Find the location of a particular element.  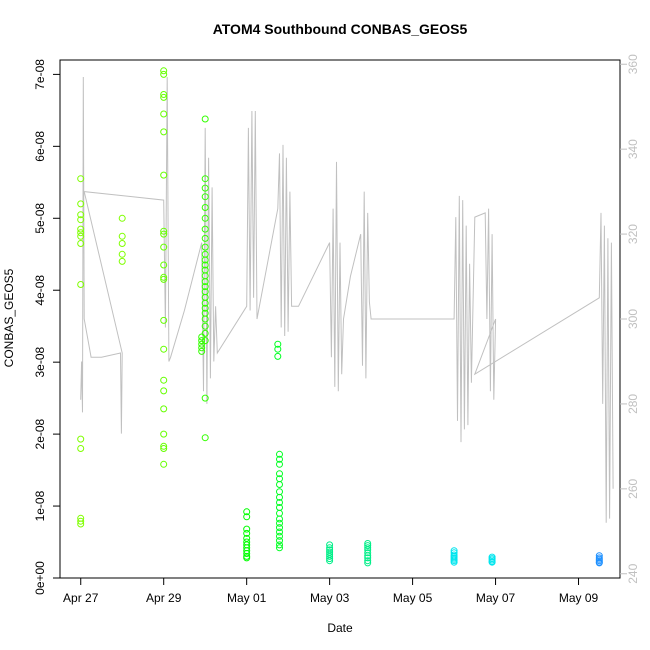

y-tick-label: 2e-08 is located at coordinates (40, 433).